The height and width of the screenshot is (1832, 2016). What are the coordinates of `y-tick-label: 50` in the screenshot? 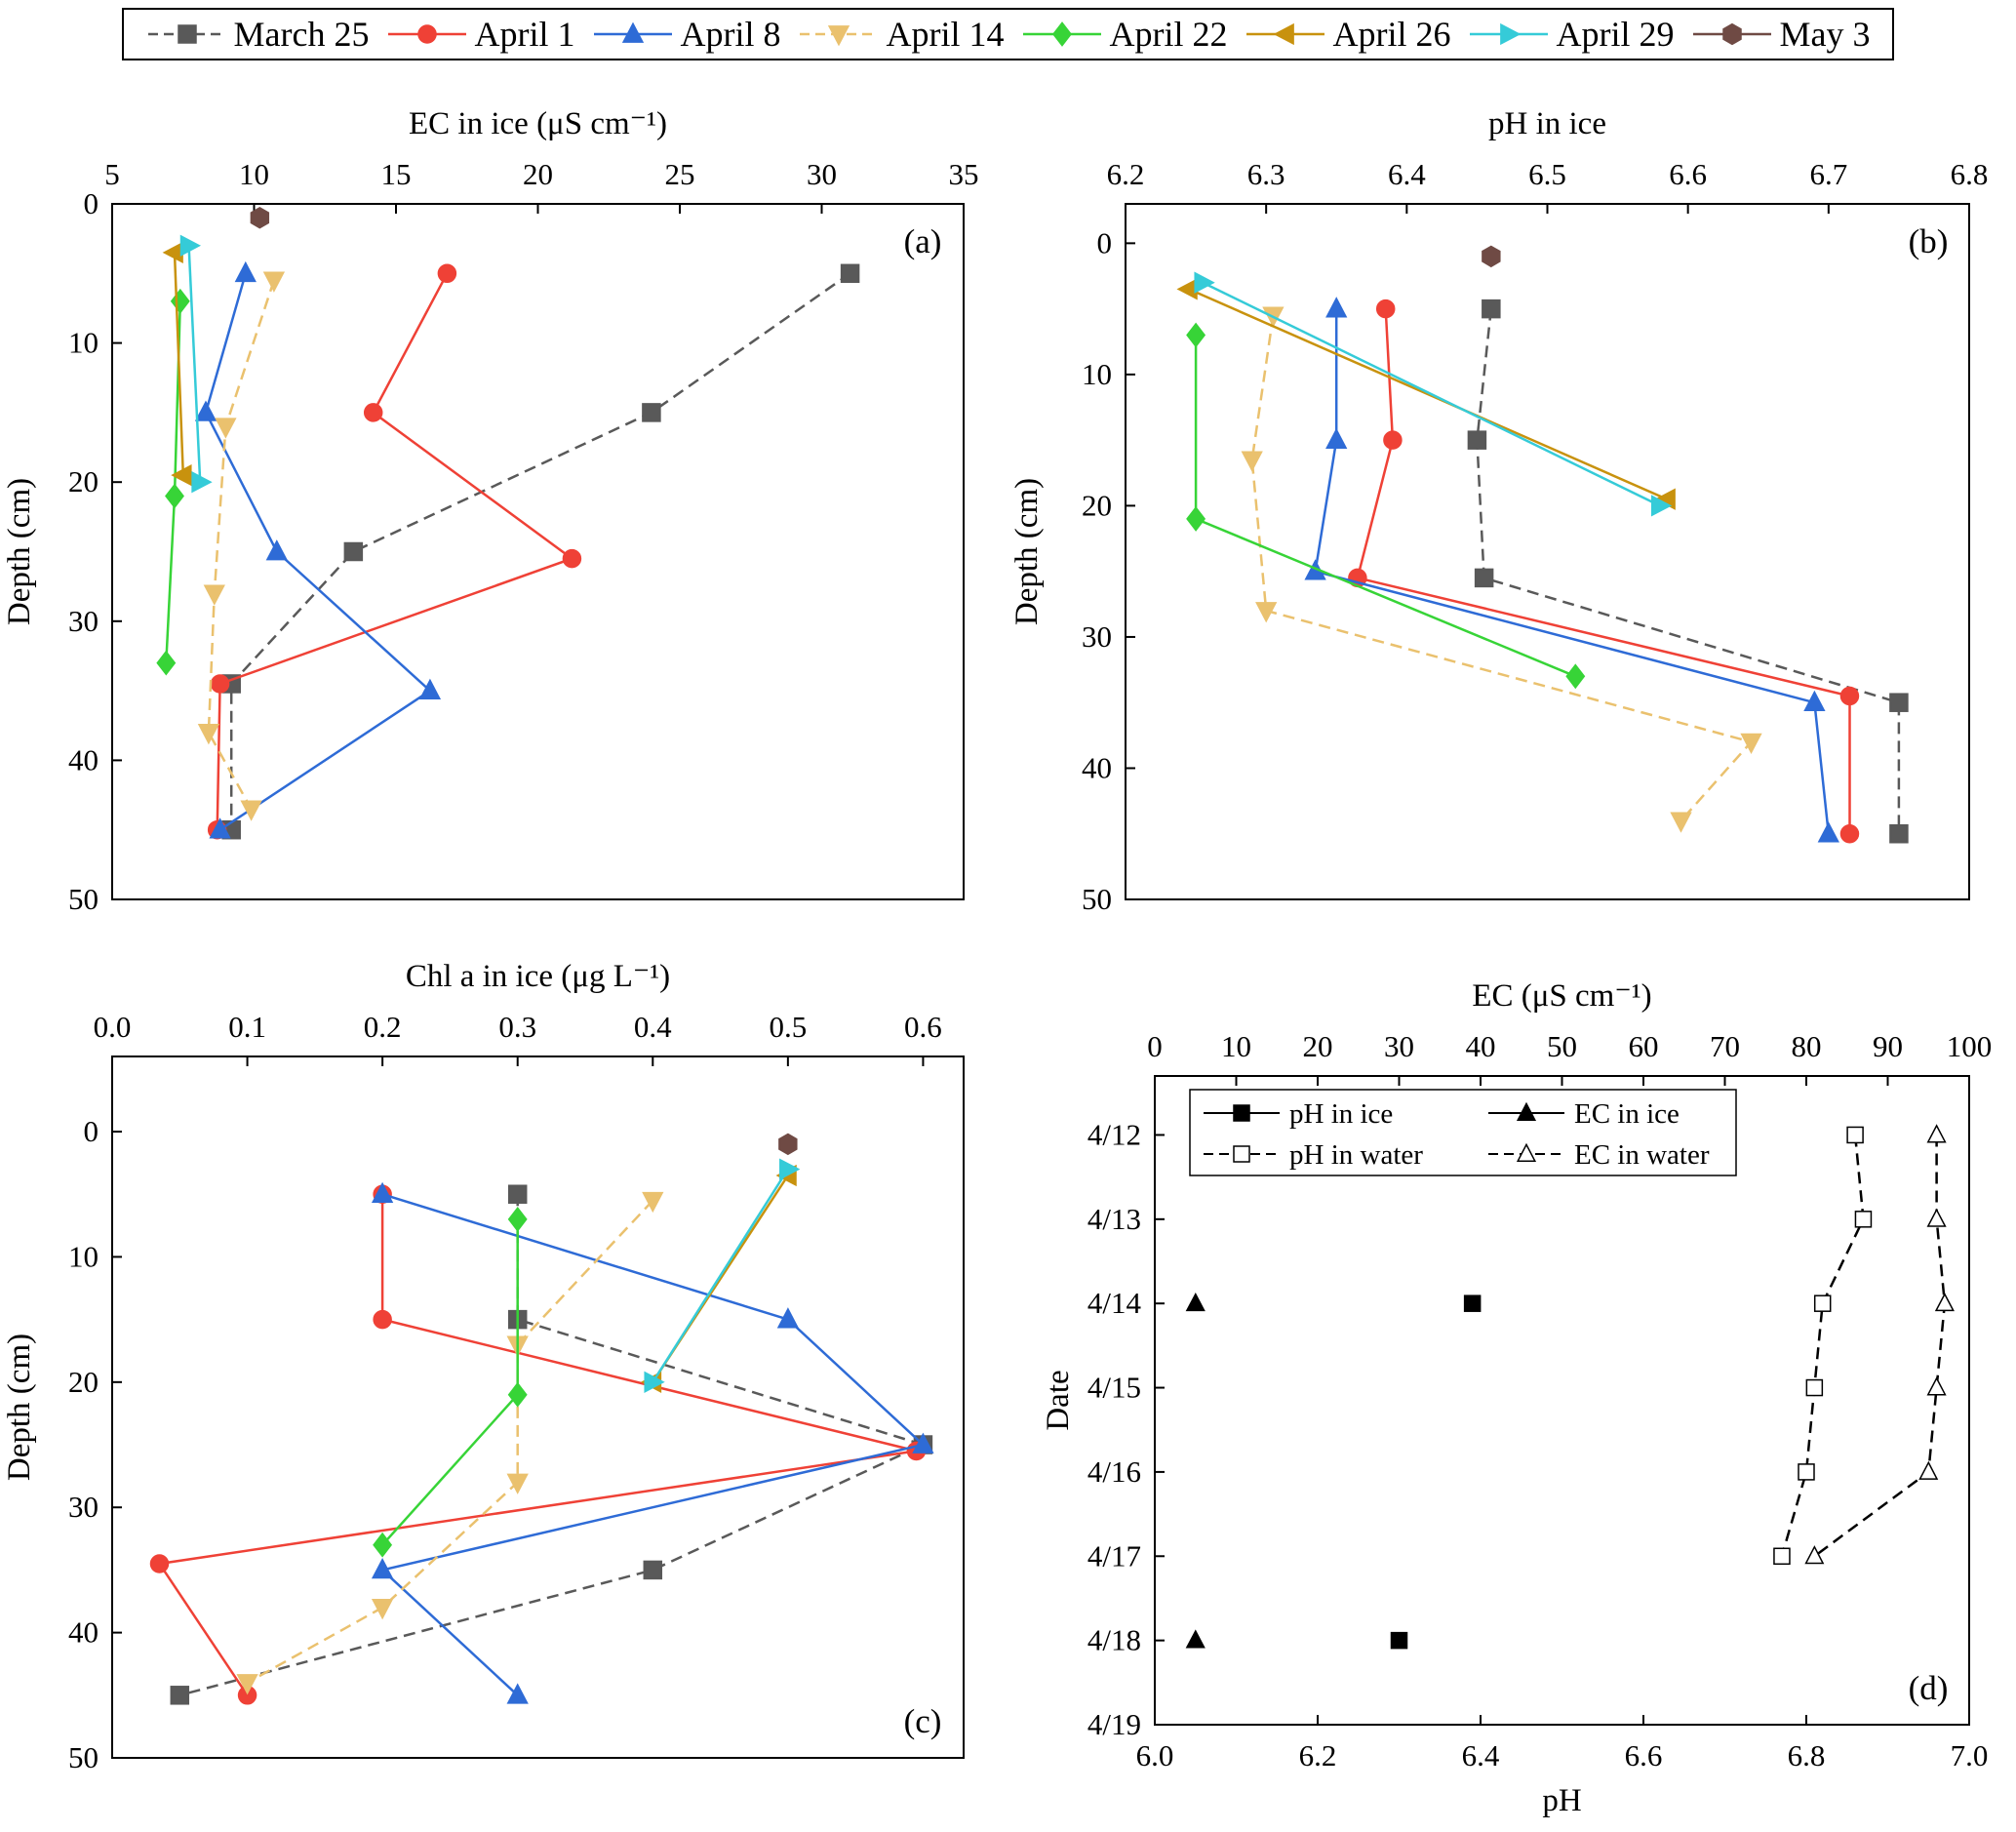 It's located at (83, 1757).